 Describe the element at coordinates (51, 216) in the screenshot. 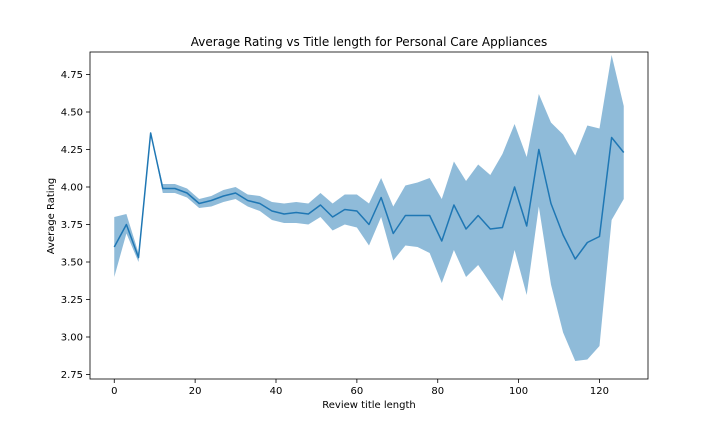

I see `y-axis-label: Average Rating` at that location.